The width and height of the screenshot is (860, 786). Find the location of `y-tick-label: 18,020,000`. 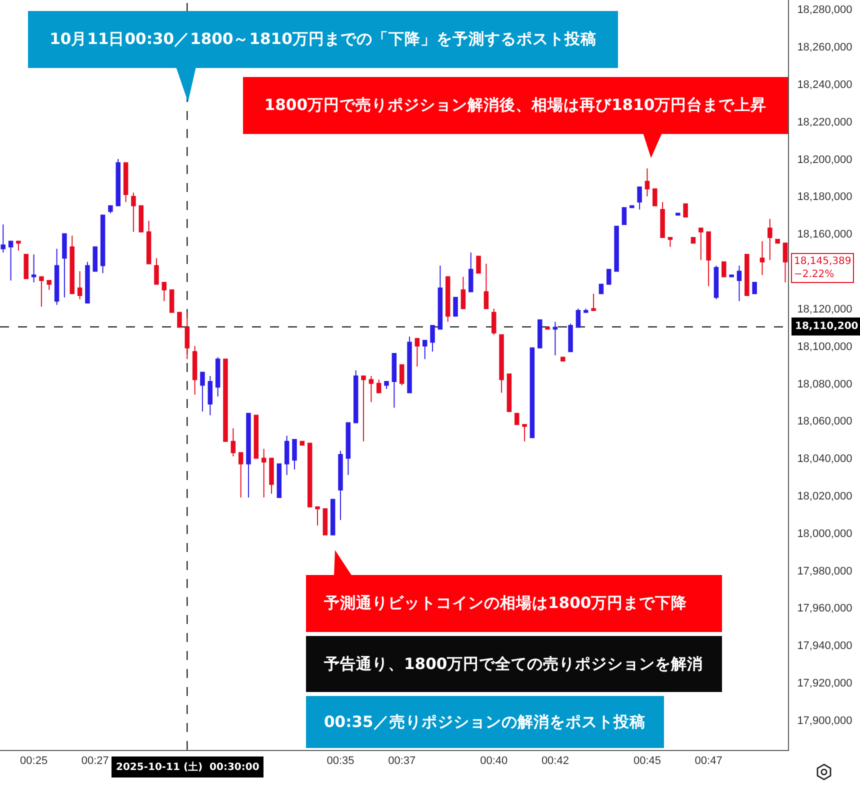

y-tick-label: 18,020,000 is located at coordinates (824, 496).